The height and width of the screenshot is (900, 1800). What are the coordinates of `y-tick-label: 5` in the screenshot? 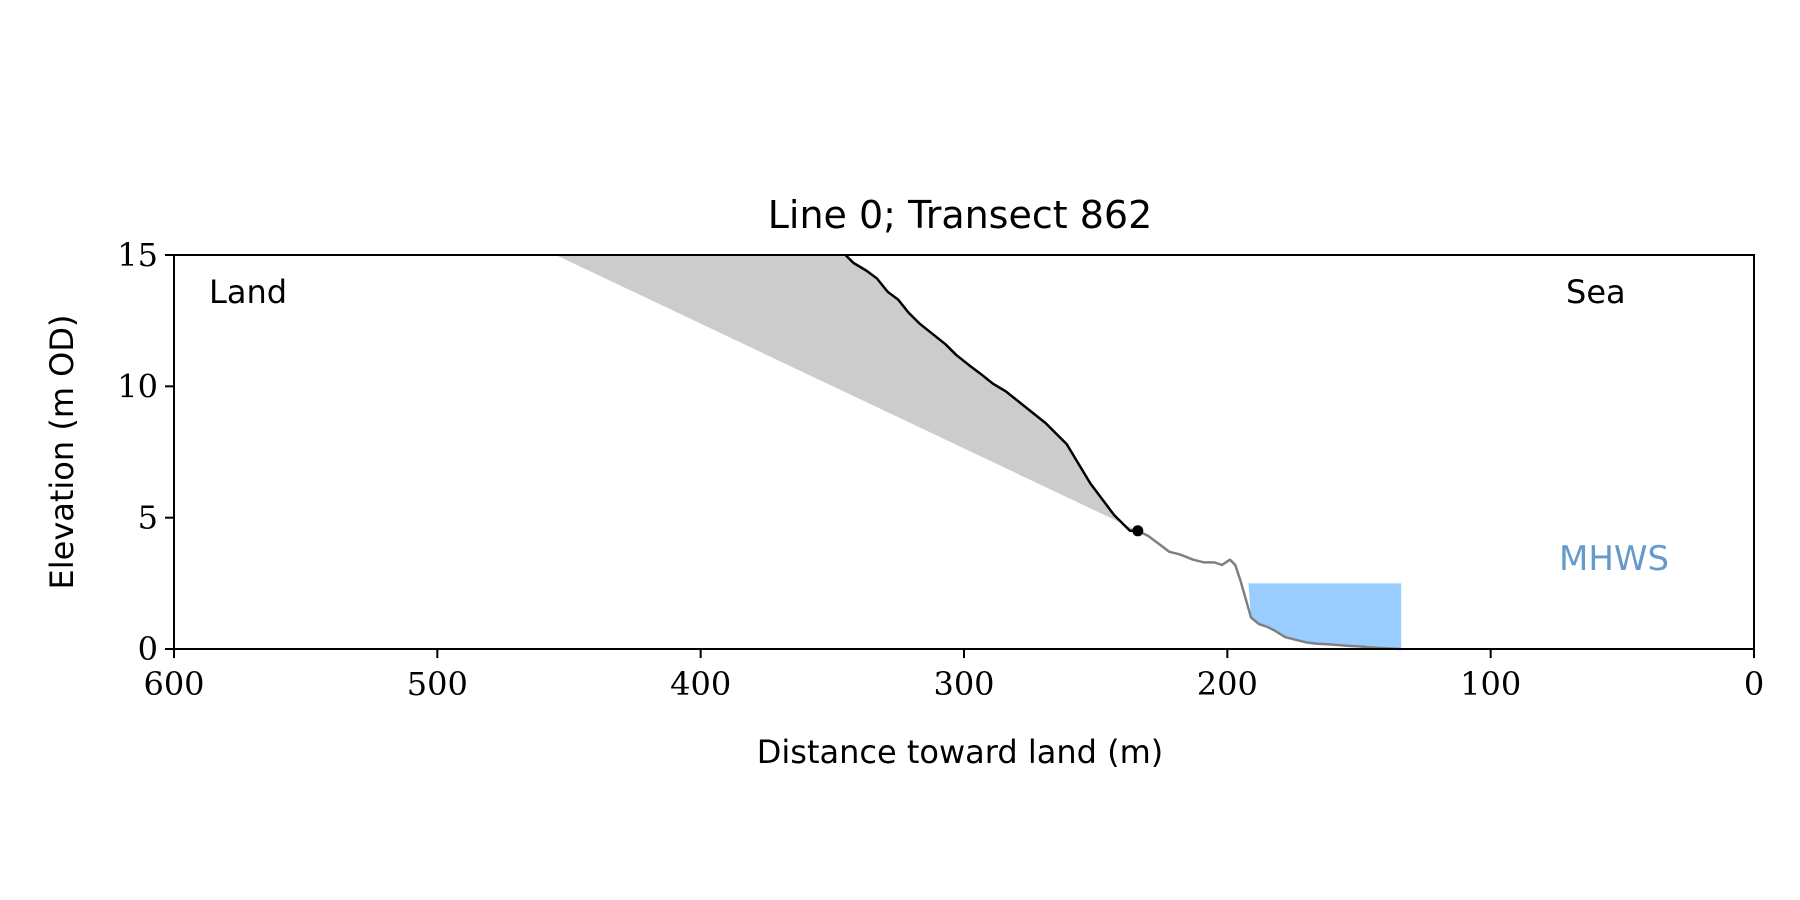 It's located at (148, 518).